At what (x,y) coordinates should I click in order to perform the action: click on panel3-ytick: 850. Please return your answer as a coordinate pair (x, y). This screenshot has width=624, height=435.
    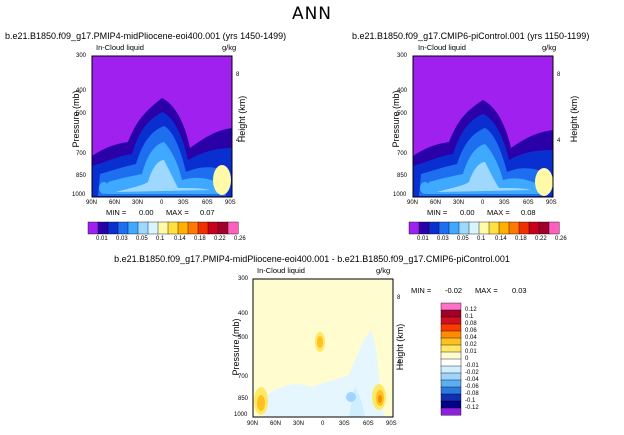
    Looking at the image, I should click on (243, 399).